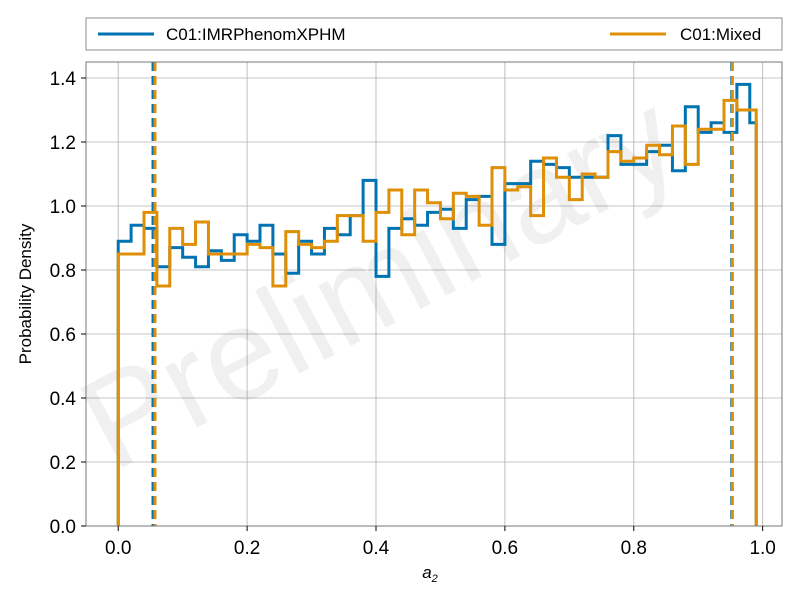  What do you see at coordinates (247, 548) in the screenshot?
I see `x-tick-label-1: 0.2` at bounding box center [247, 548].